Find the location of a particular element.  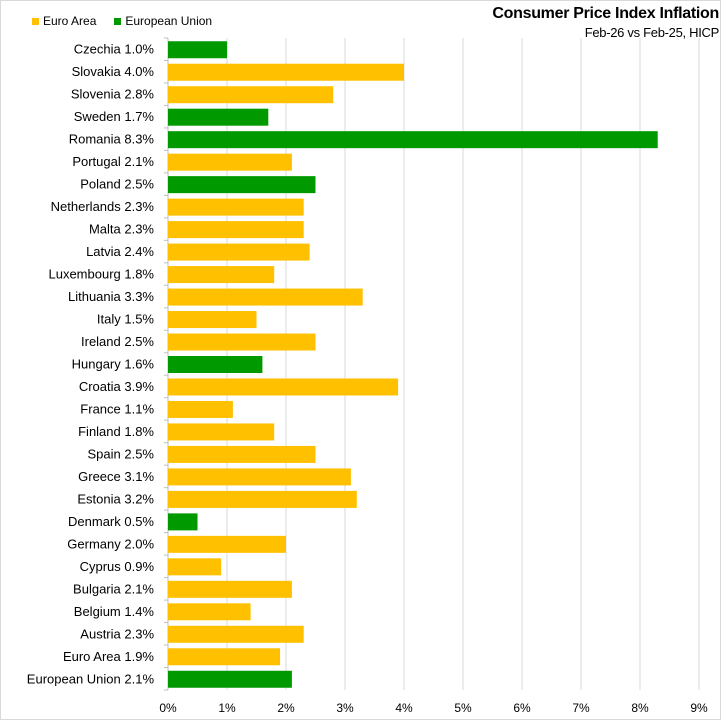

category-label: Malta 2.3% is located at coordinates (121, 229).